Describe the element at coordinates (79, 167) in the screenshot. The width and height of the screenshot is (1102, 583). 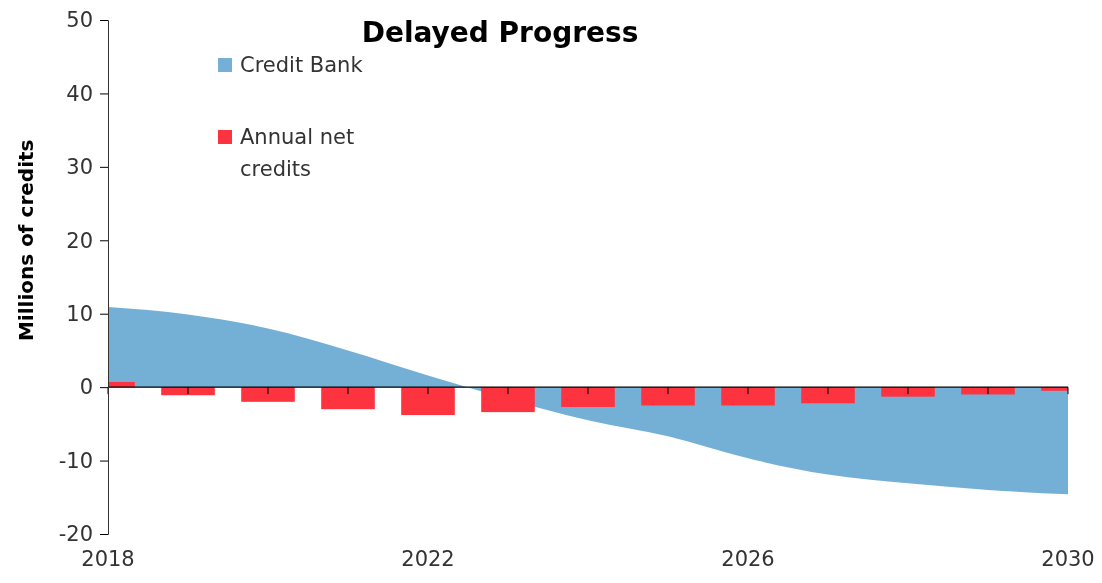
I see `y-tick-label: 30` at that location.